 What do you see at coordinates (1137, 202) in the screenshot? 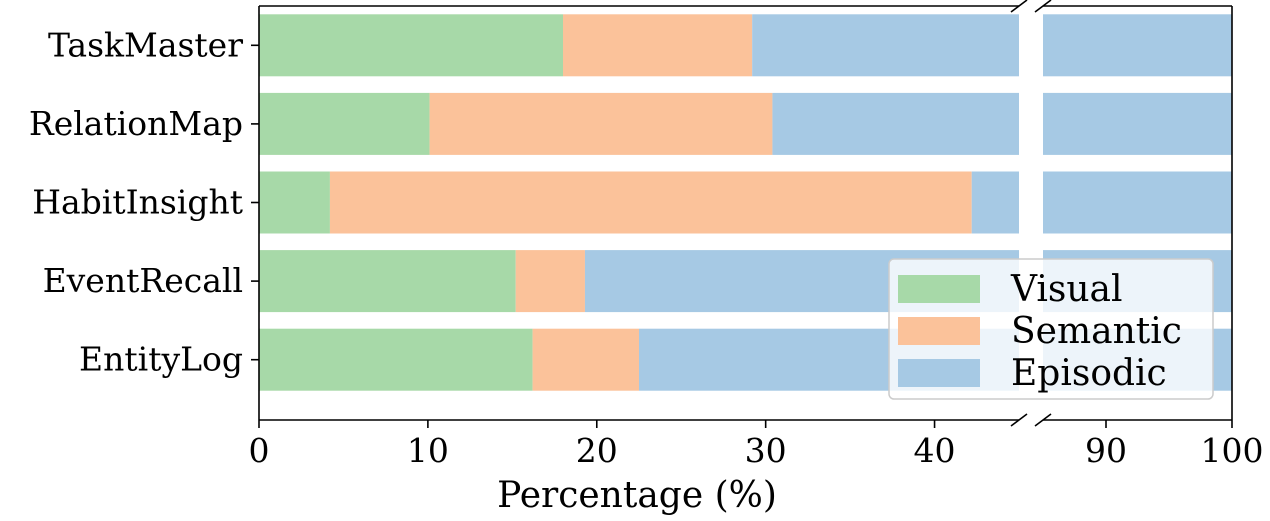
I see `bar-episodic-habitinsight-right` at bounding box center [1137, 202].